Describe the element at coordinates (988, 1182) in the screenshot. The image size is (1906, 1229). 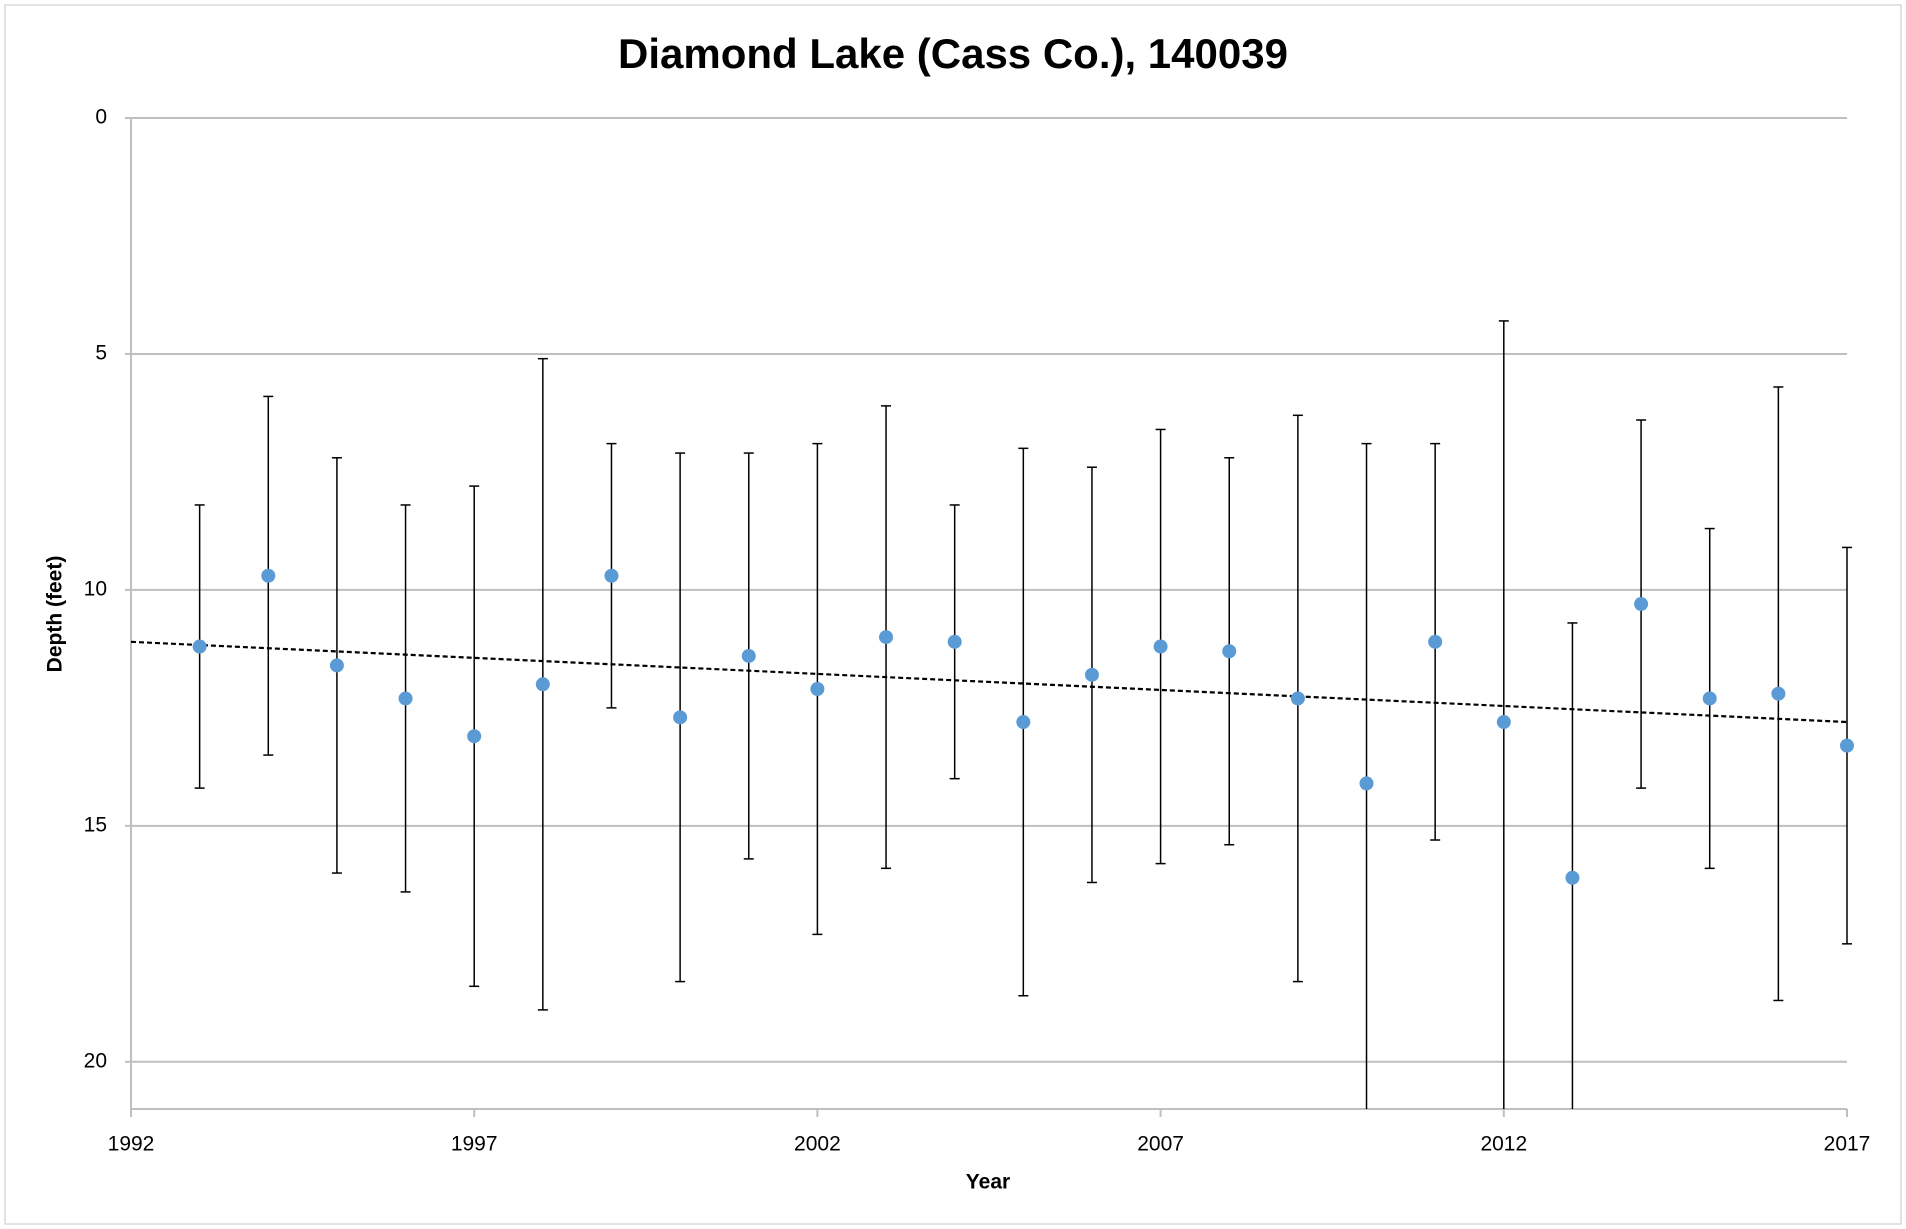
I see `x-axis-title: Year` at that location.